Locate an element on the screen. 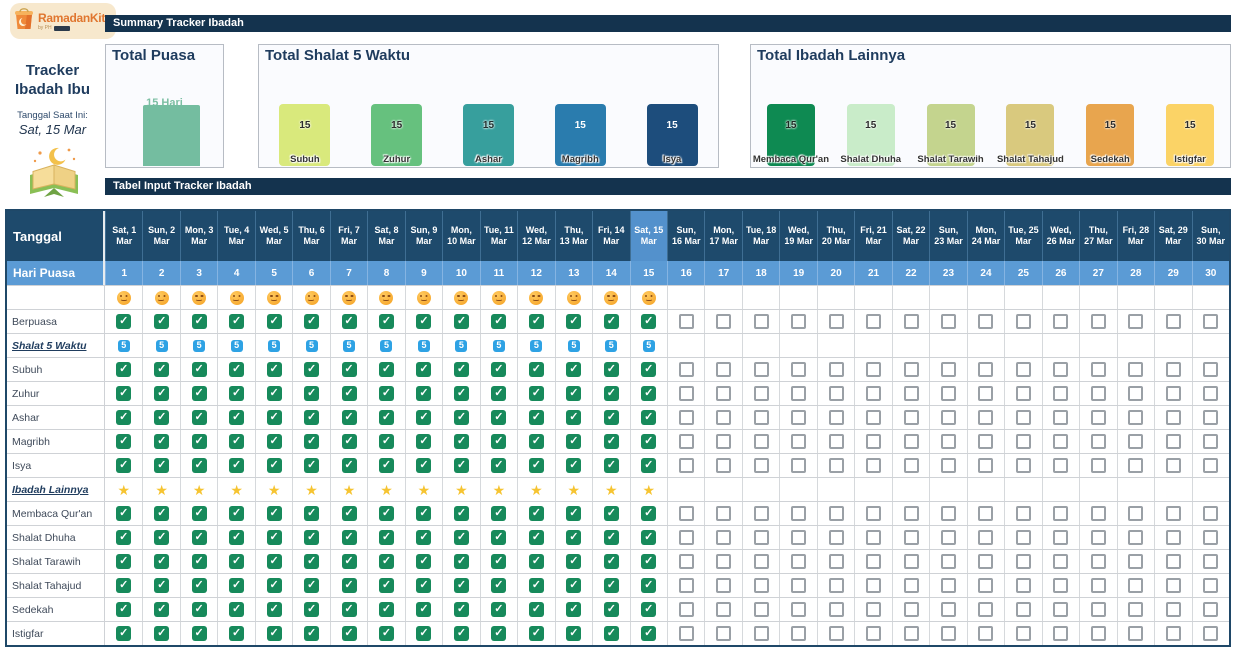 The width and height of the screenshot is (1236, 647). cell-zuhur-day-12: ✓ is located at coordinates (535, 393).